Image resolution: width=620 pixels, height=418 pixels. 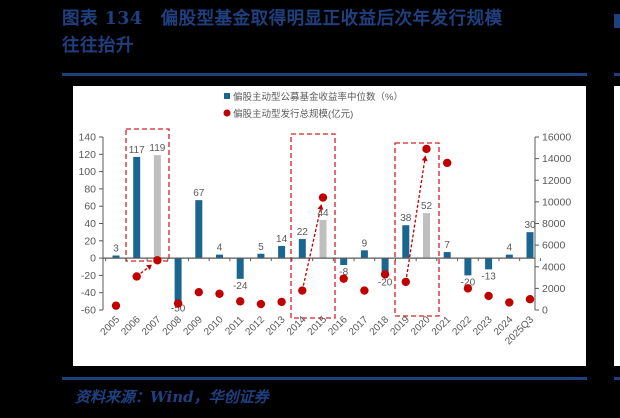 I want to click on bar-value-label: 67, so click(x=199, y=193).